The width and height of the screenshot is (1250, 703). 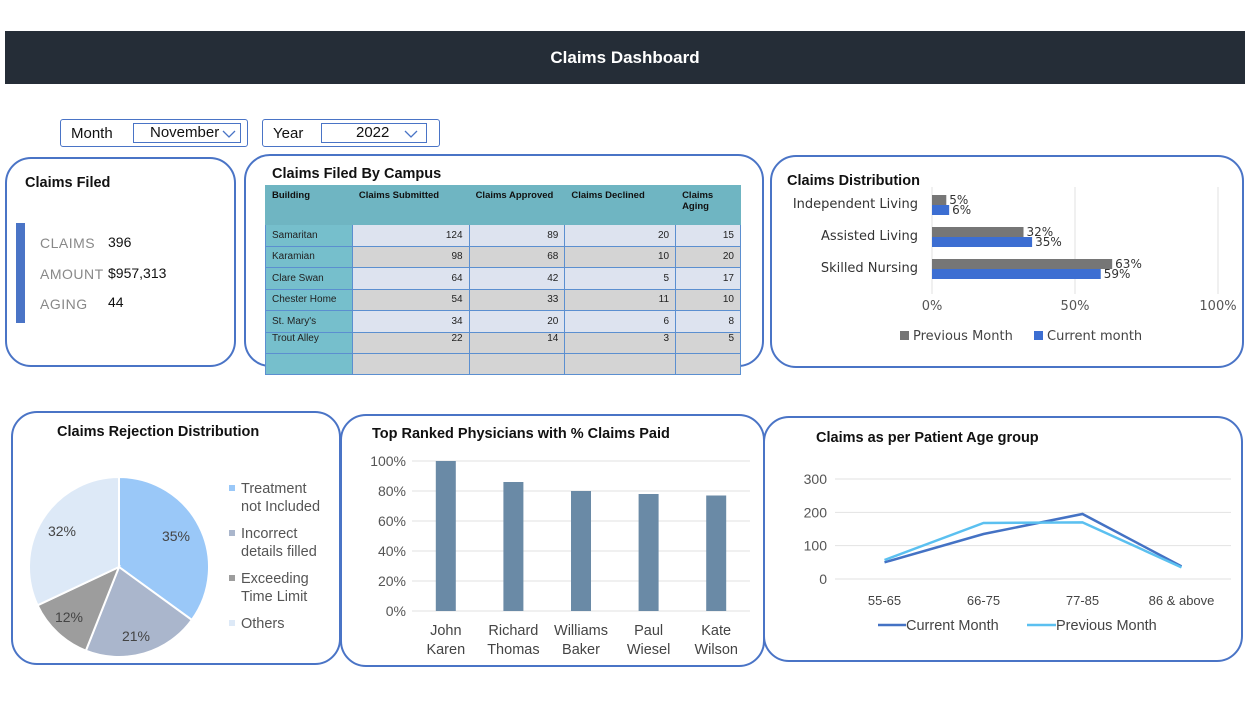 I want to click on legend-label: Current month, so click(x=1094, y=336).